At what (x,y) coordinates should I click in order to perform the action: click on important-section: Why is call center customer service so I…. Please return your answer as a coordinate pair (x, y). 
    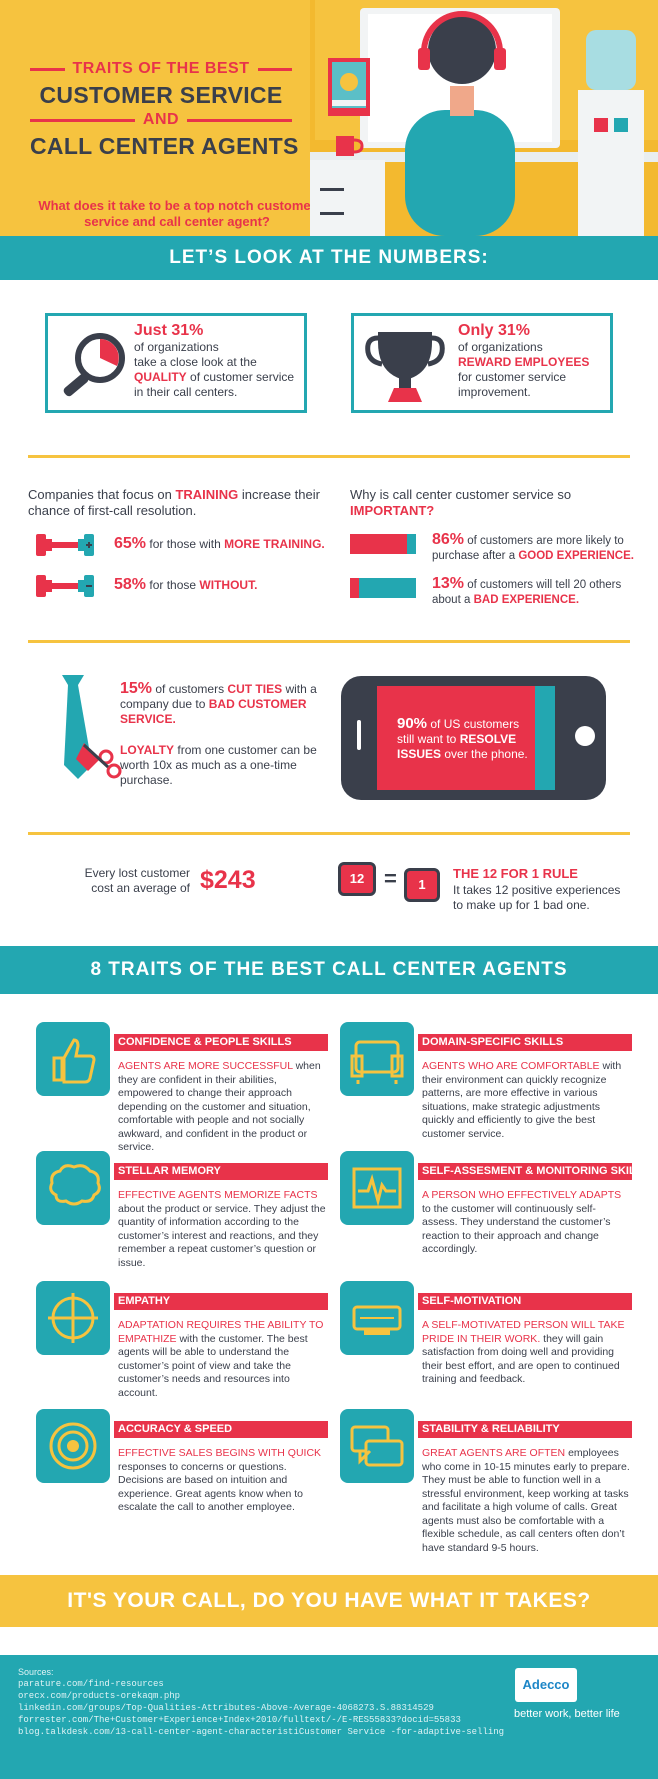
    Looking at the image, I should click on (480, 503).